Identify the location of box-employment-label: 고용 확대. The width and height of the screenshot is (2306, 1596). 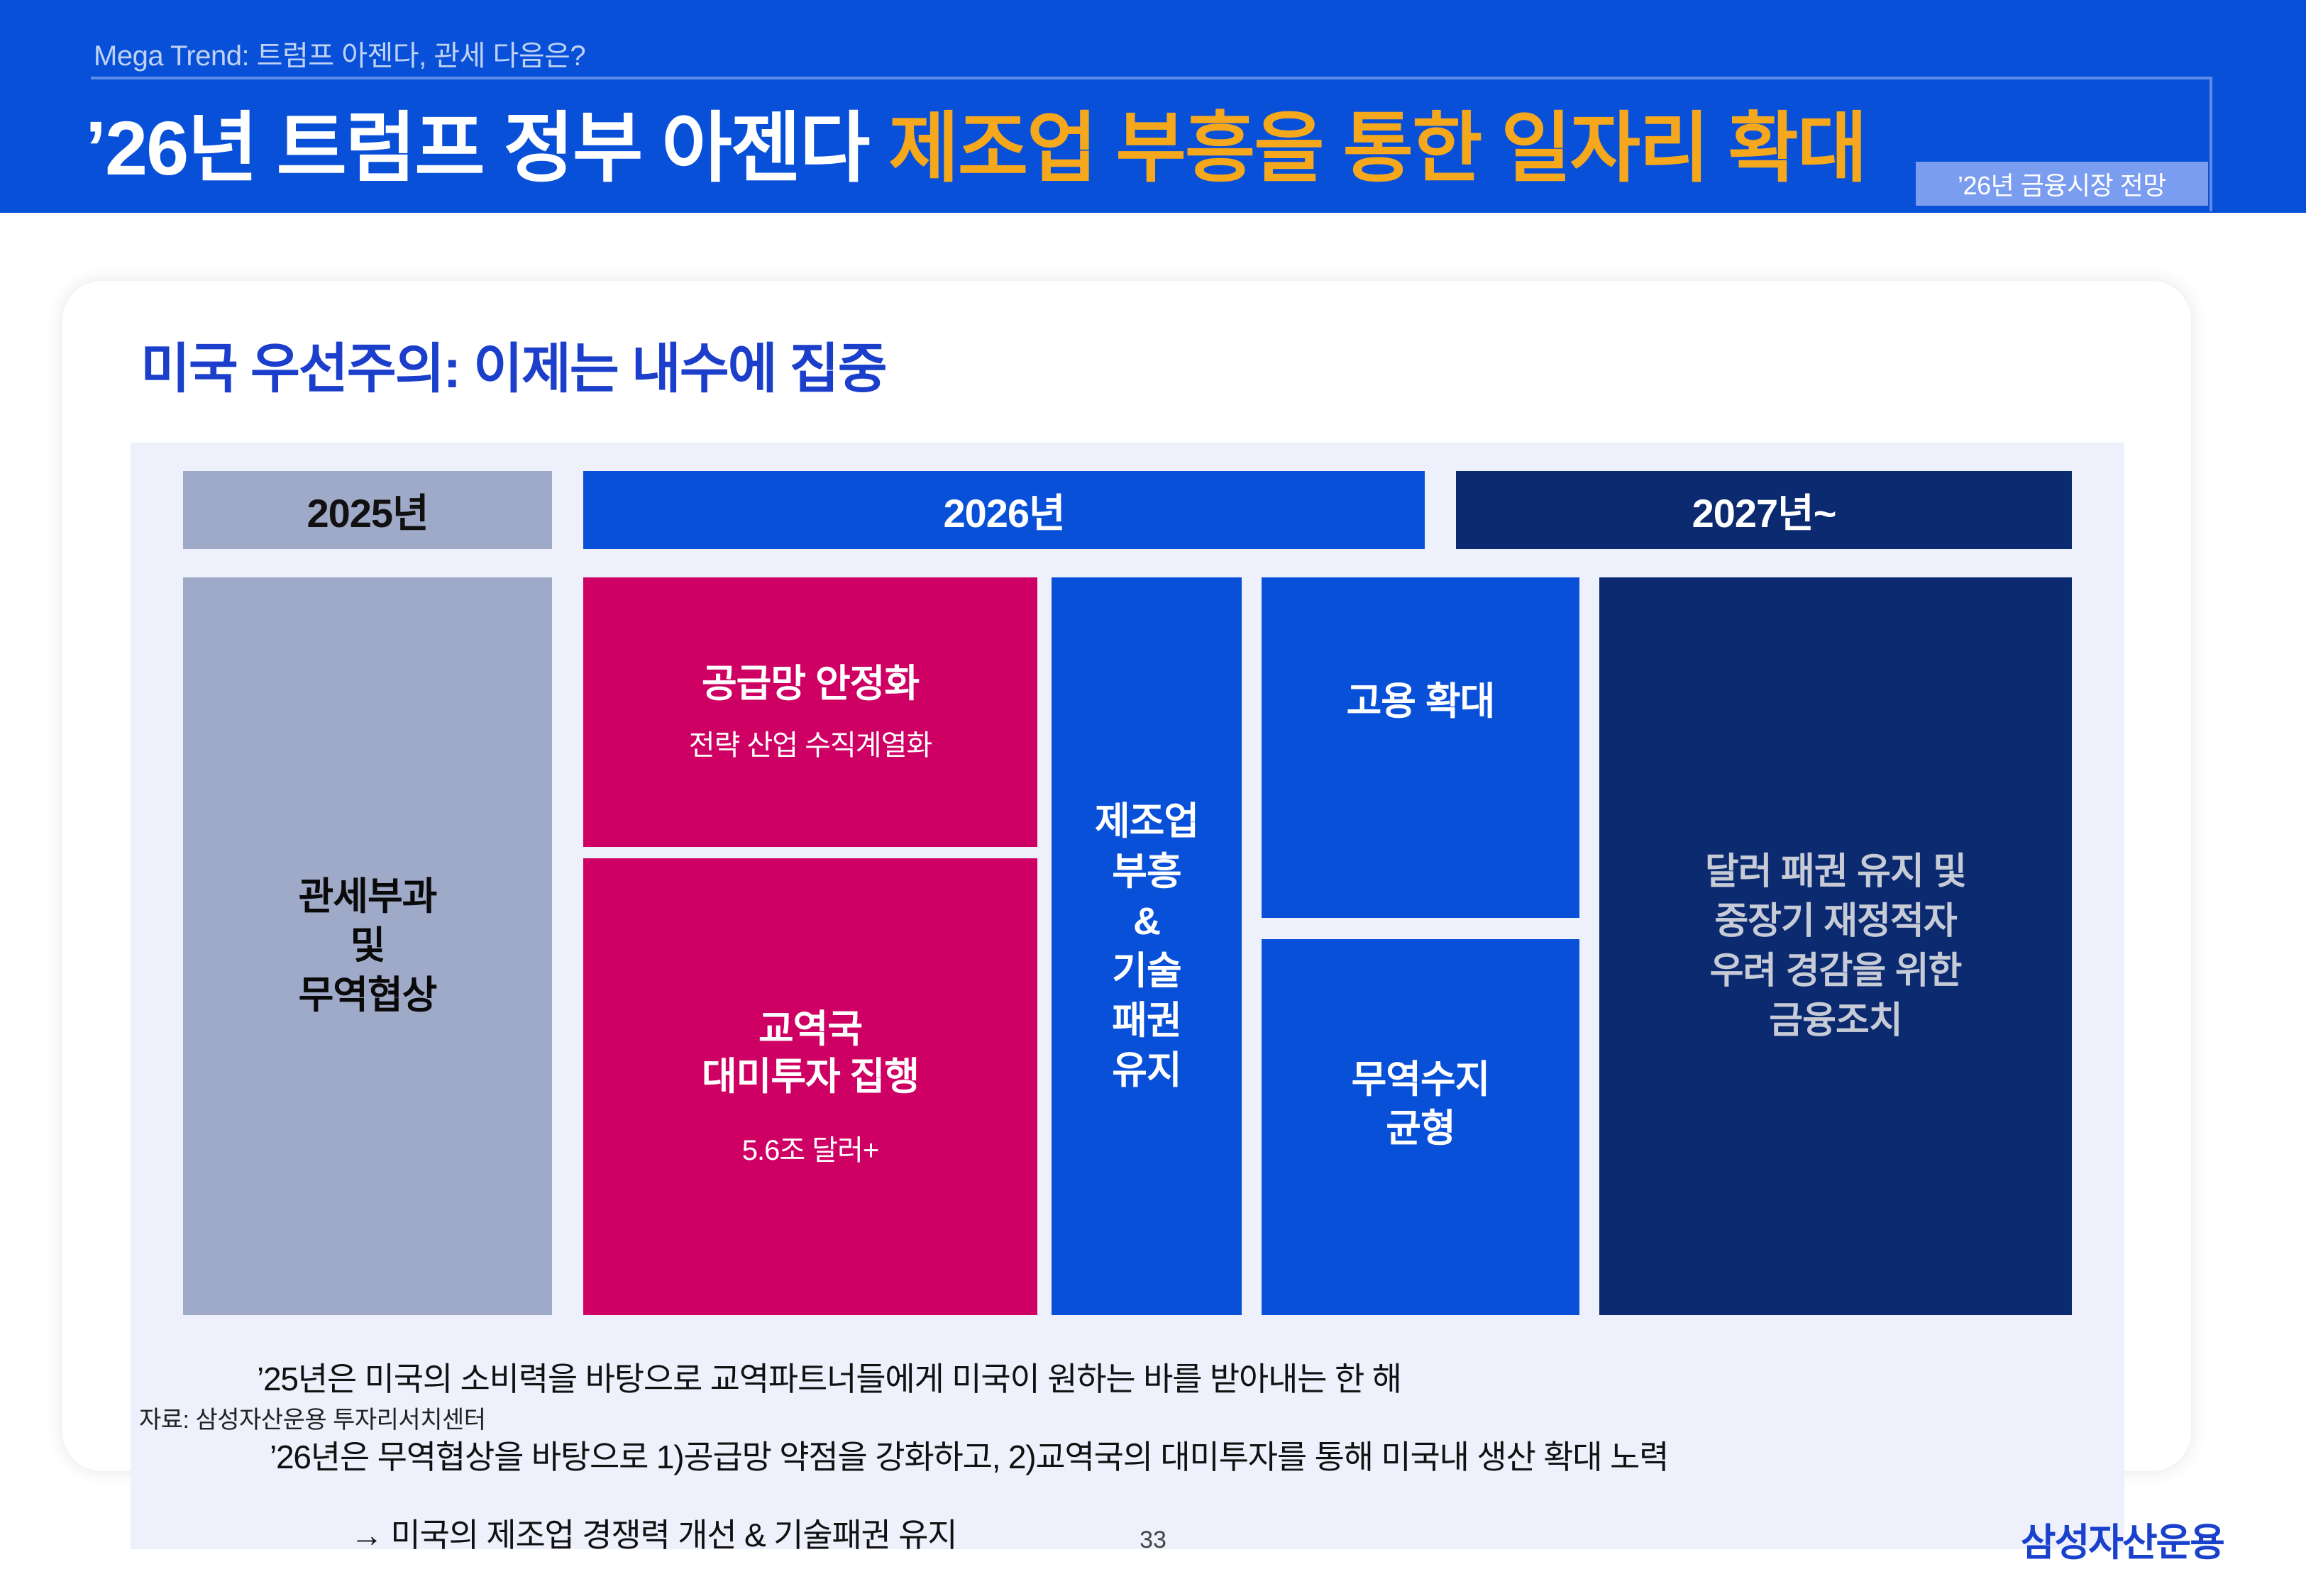
(1421, 701).